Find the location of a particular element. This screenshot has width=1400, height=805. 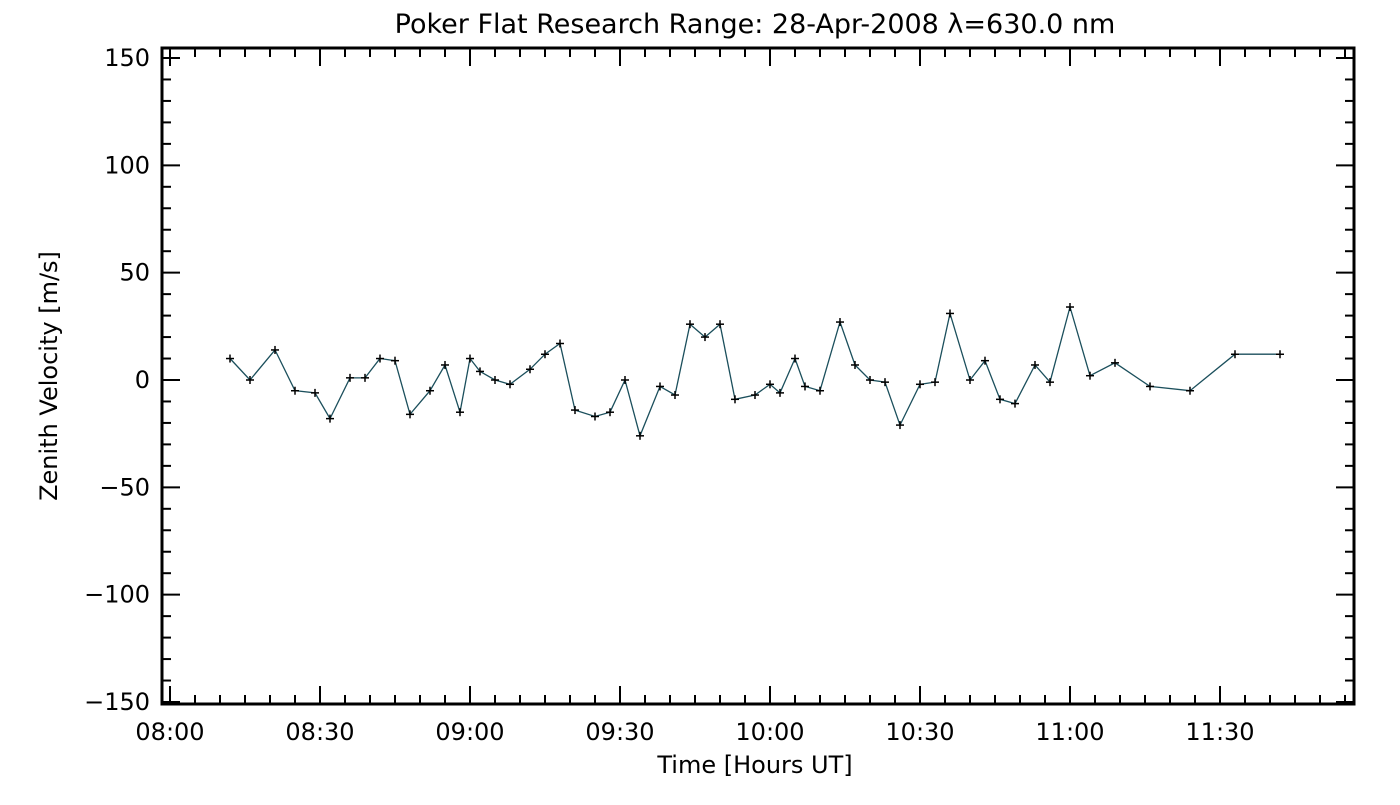

y-tick-label: 50 is located at coordinates (134, 273).